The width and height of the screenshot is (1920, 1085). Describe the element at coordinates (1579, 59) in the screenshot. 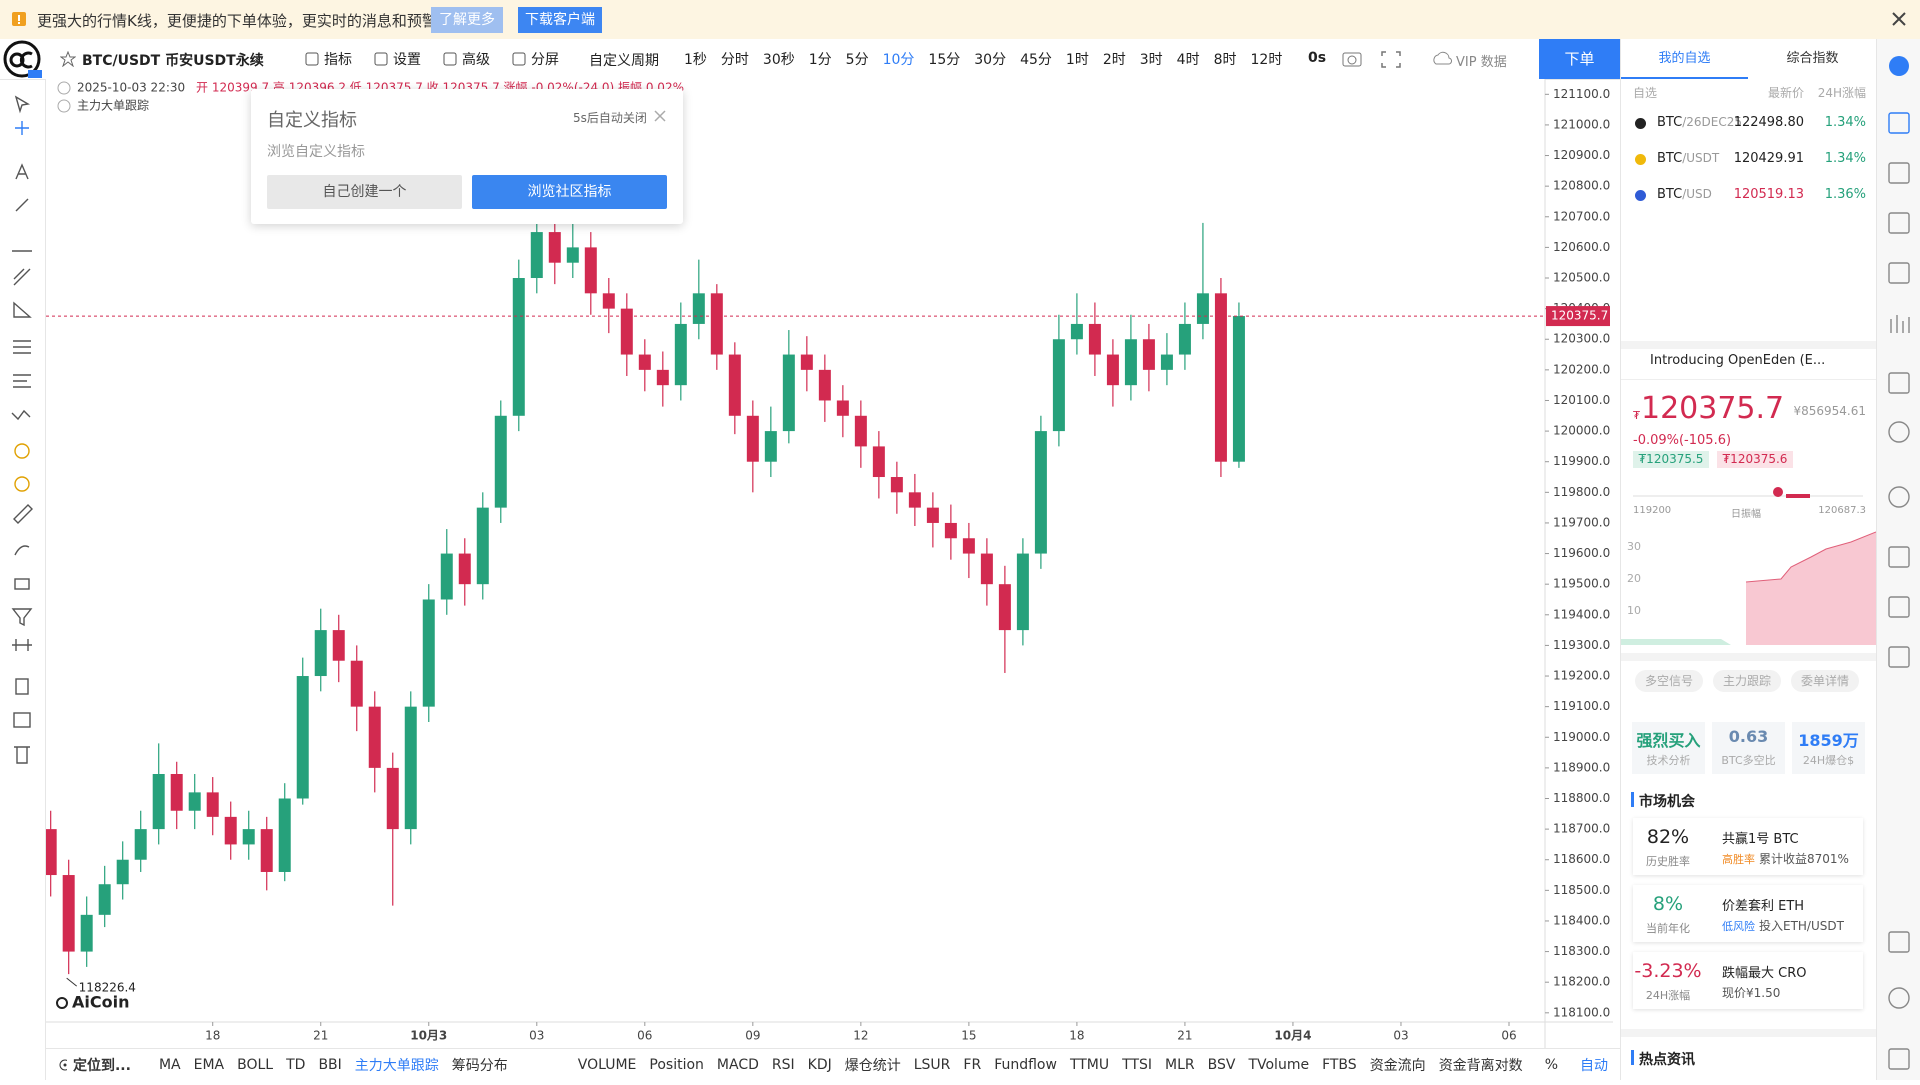

I see `order-button: 下单` at that location.